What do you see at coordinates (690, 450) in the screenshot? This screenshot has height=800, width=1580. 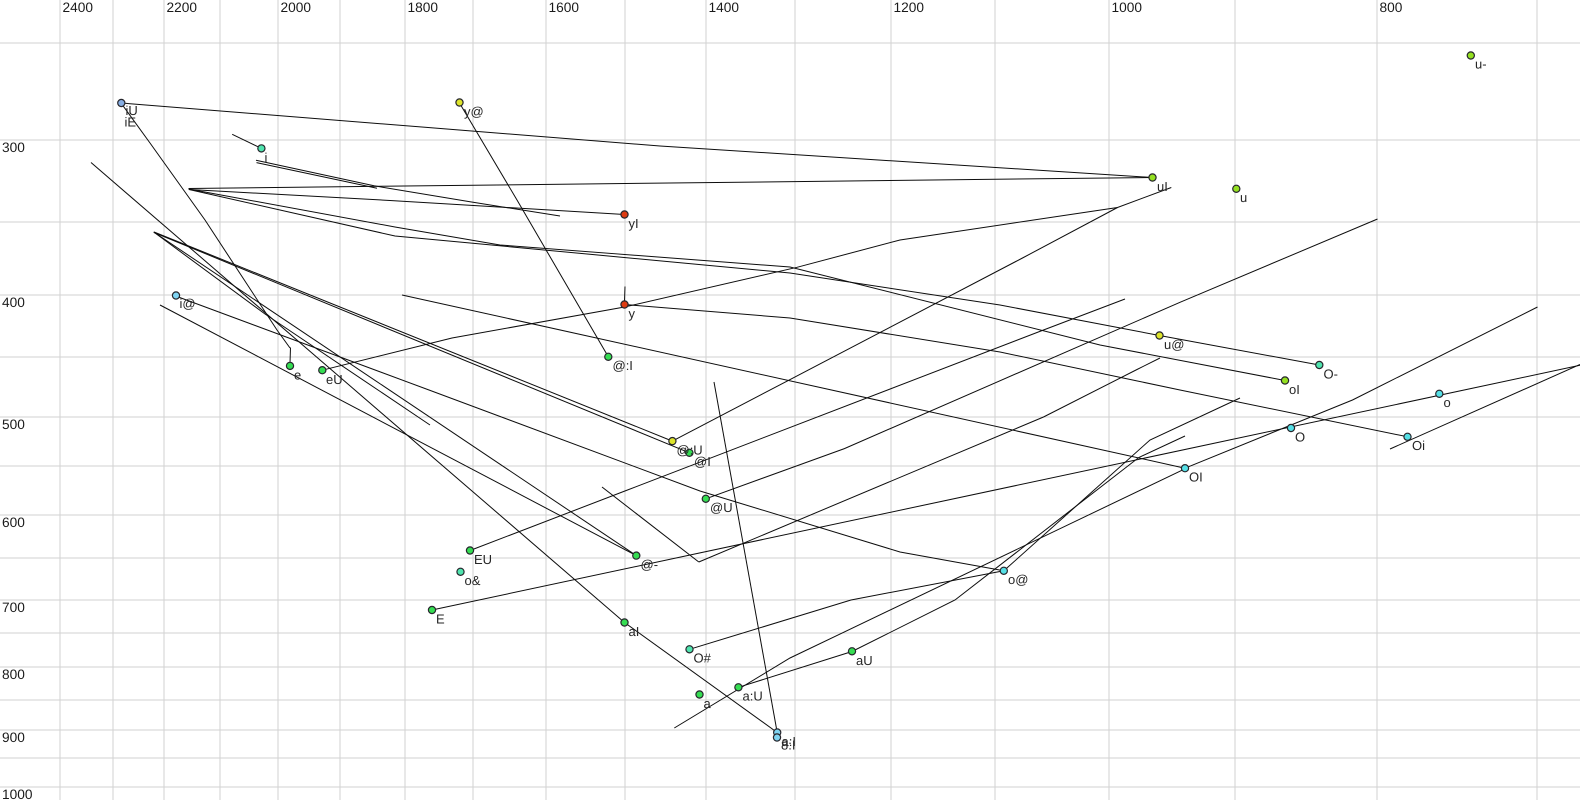 I see `svg-text: @:U` at bounding box center [690, 450].